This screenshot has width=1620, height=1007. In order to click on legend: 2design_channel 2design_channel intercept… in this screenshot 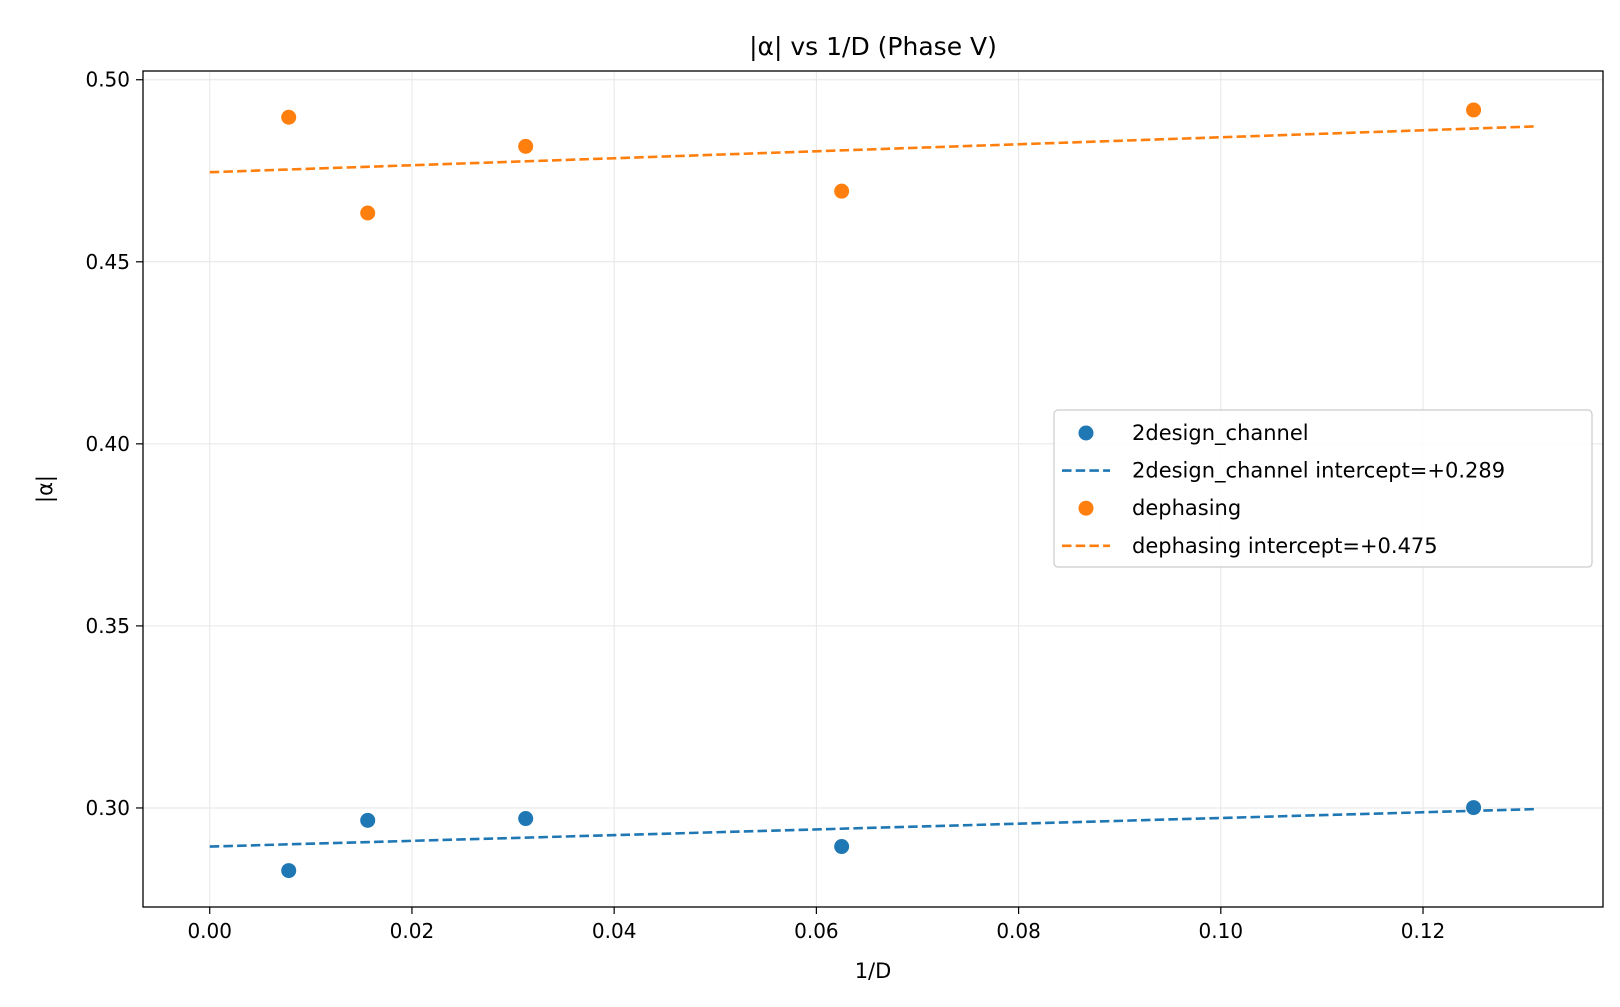, I will do `click(1323, 488)`.